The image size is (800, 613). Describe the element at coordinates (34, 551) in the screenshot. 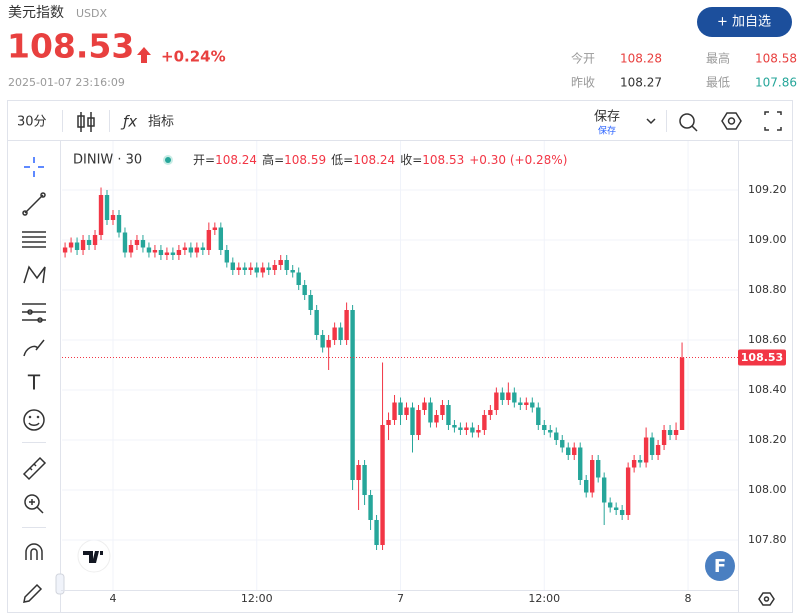

I see `magnet-tool` at that location.